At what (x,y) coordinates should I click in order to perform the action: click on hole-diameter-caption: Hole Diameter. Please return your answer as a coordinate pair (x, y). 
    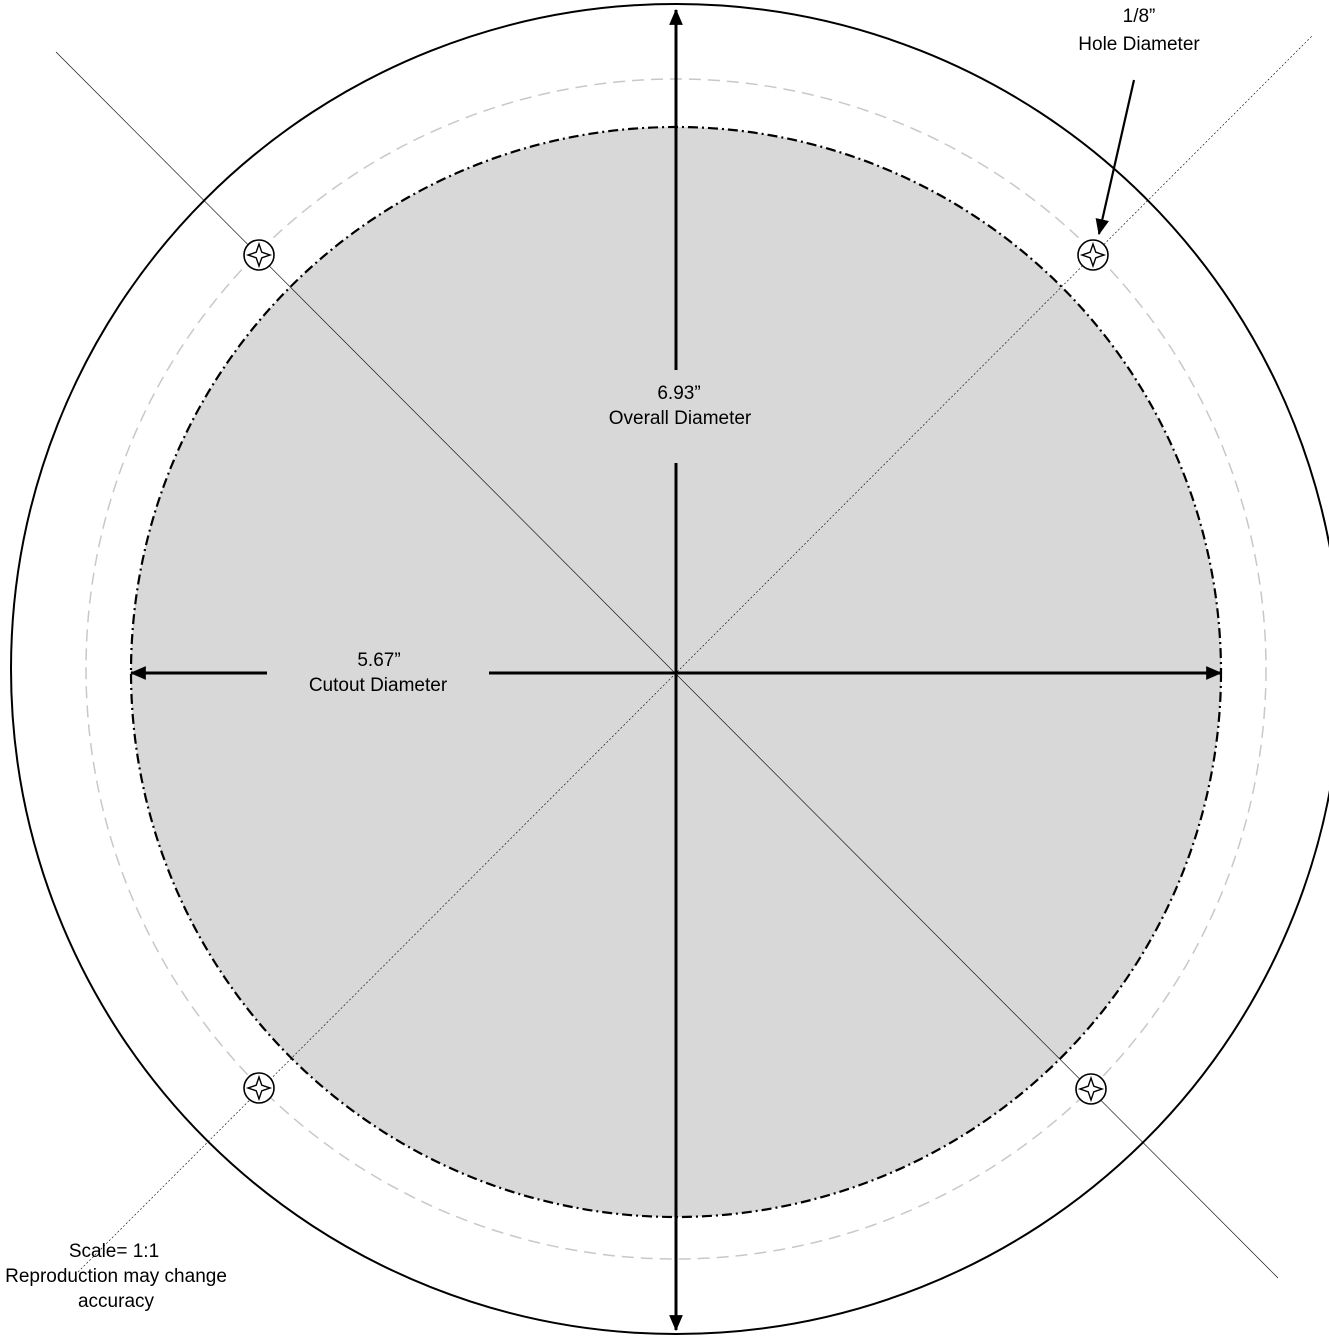
    Looking at the image, I should click on (1139, 44).